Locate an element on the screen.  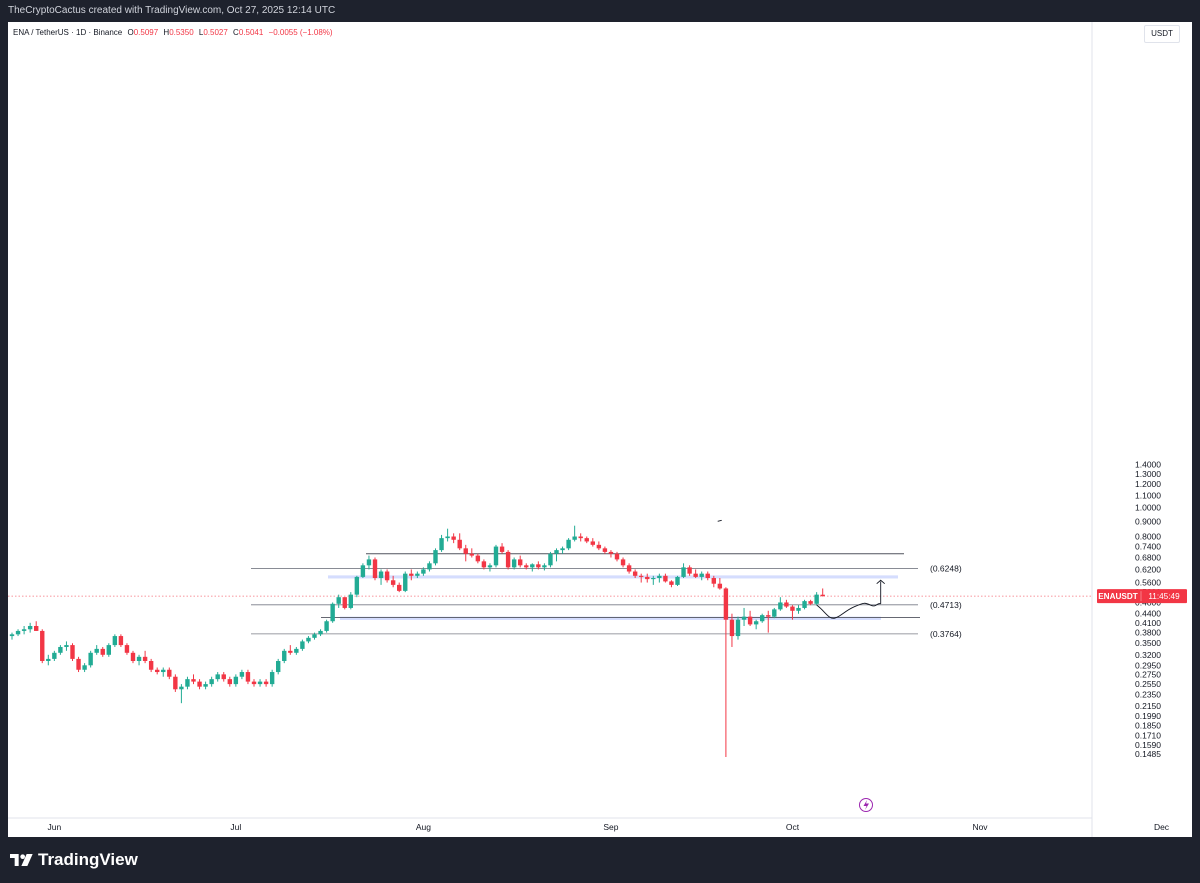
tradingview-logo-icon is located at coordinates (21, 860).